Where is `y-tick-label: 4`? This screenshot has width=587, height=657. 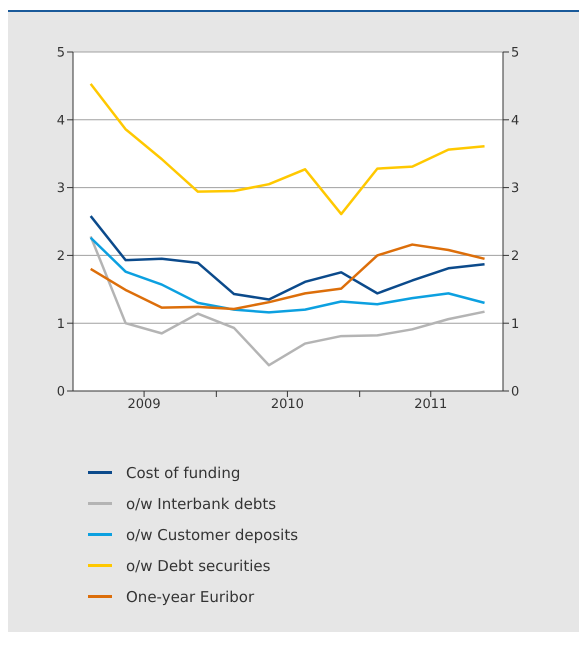
y-tick-label: 4 is located at coordinates (60, 120).